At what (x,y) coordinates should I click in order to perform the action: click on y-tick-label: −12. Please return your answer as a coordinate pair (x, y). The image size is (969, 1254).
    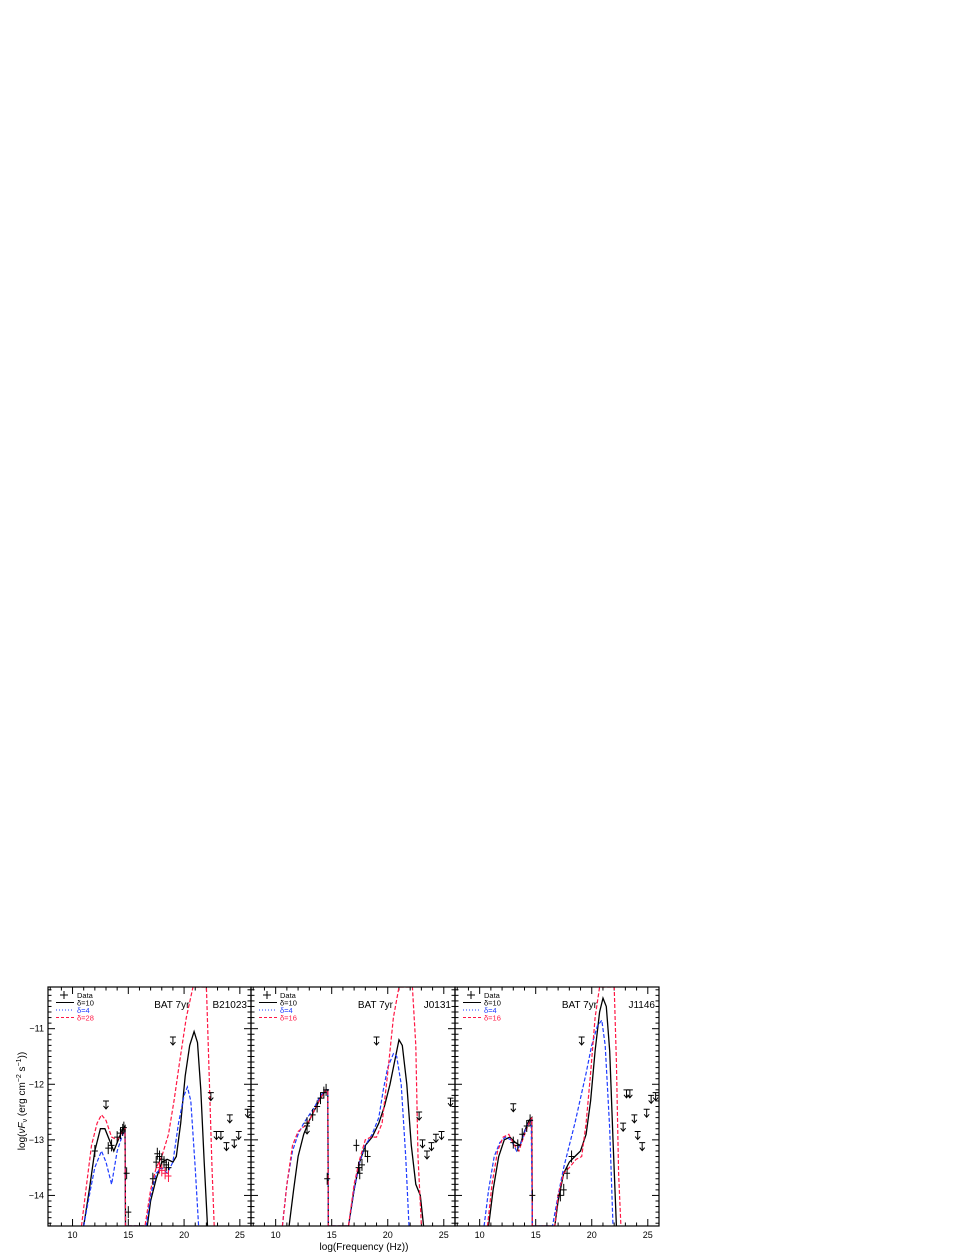
    Looking at the image, I should click on (36, 1084).